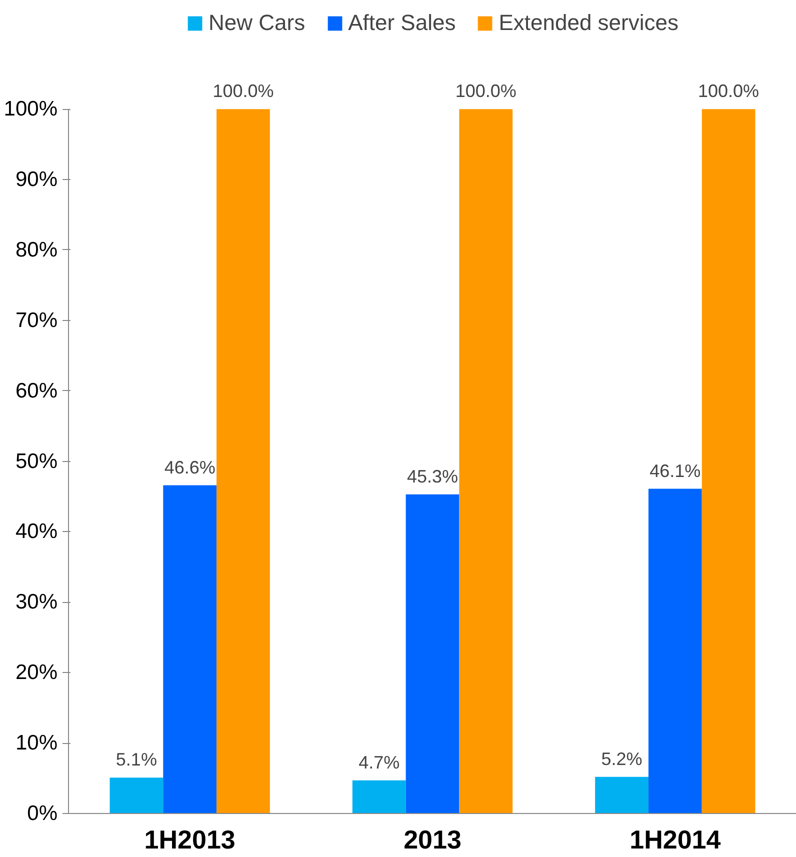  What do you see at coordinates (42, 813) in the screenshot?
I see `y-tick-label: 0%` at bounding box center [42, 813].